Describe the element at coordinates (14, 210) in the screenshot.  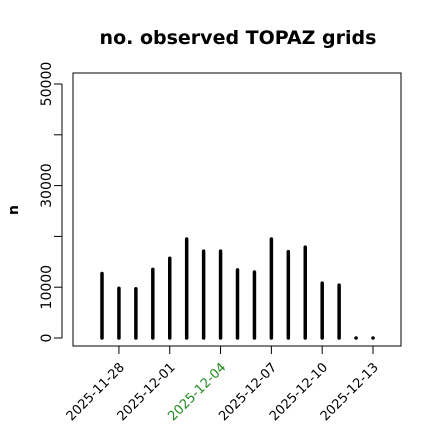
I see `y-axis-label: n` at that location.